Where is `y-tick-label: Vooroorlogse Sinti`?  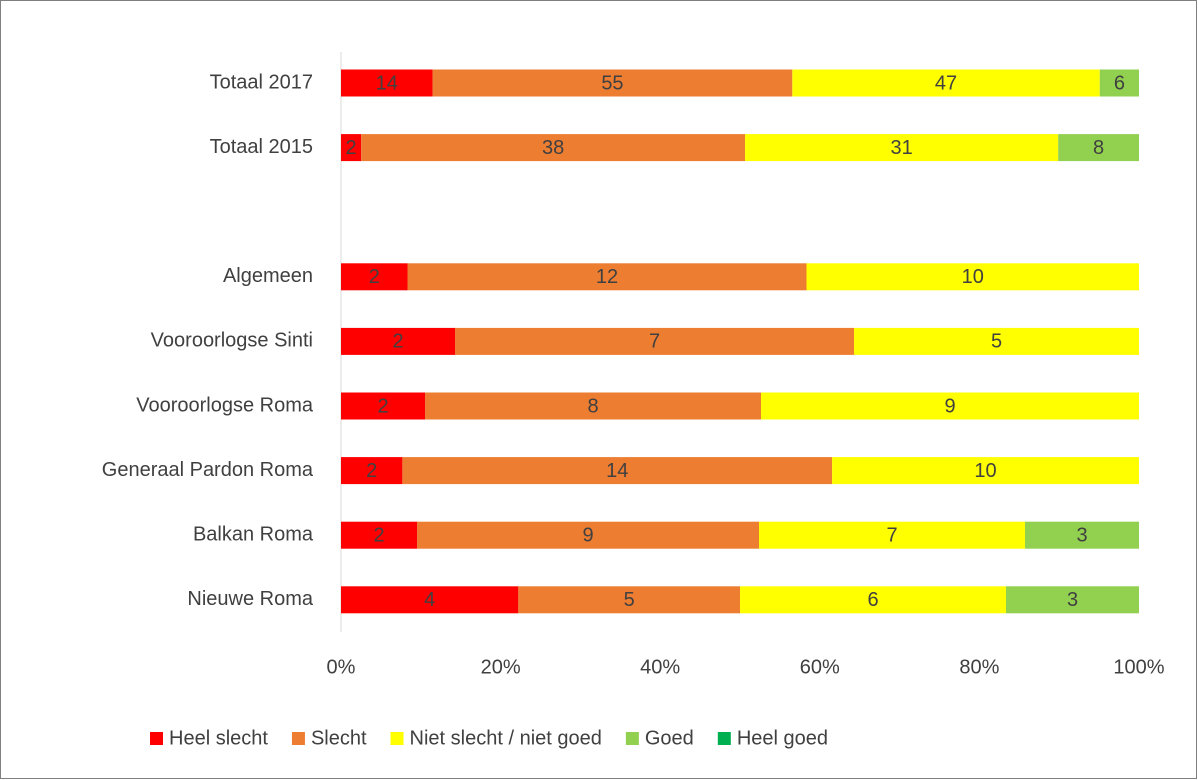 y-tick-label: Vooroorlogse Sinti is located at coordinates (232, 341).